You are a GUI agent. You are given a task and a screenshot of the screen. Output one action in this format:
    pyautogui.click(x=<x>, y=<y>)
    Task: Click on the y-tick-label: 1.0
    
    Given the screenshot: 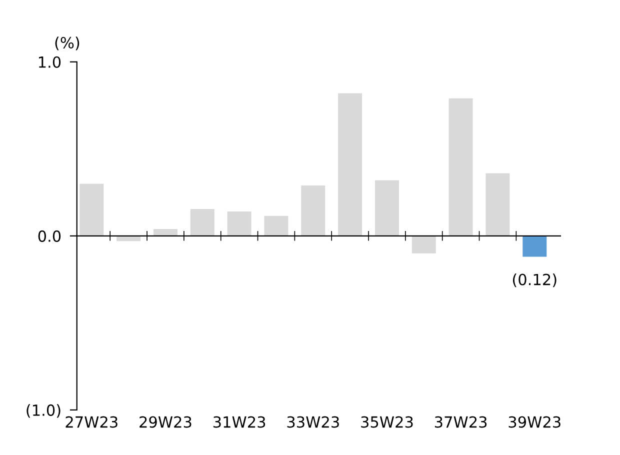 What is the action you would take?
    pyautogui.click(x=49, y=62)
    